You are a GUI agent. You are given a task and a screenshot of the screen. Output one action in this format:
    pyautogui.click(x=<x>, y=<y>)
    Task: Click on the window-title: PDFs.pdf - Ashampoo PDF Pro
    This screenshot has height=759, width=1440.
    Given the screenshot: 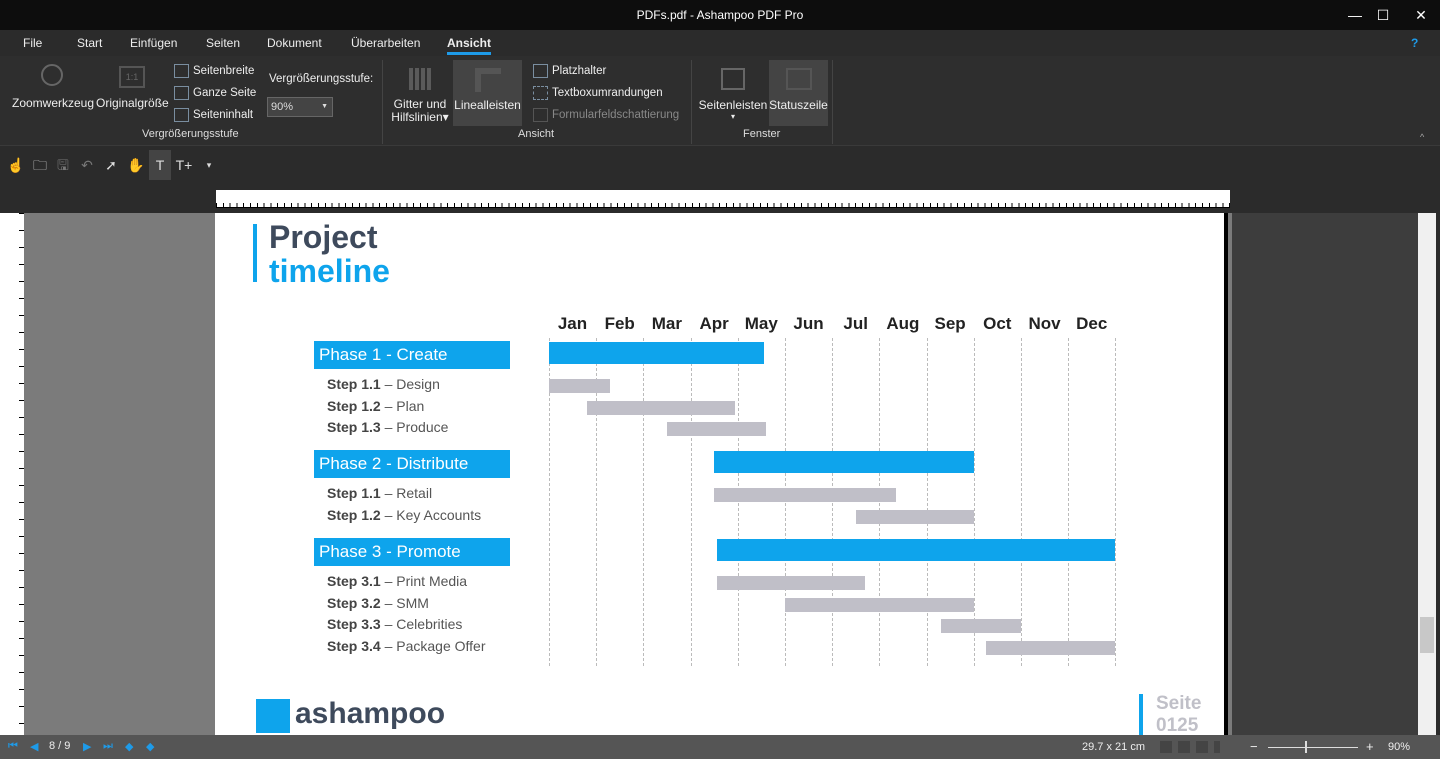 What is the action you would take?
    pyautogui.click(x=720, y=15)
    